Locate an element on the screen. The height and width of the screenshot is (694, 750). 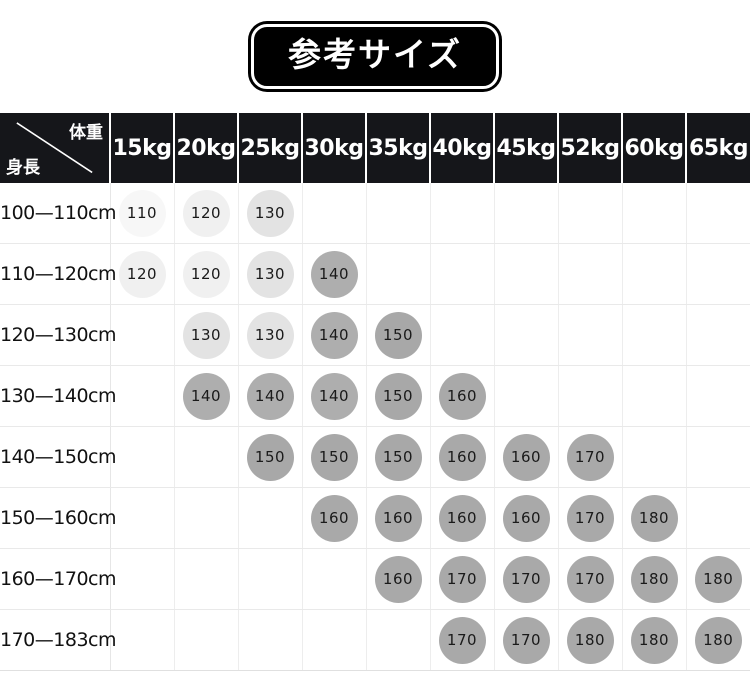
table-row: 150—160cm 160 160 160 160 170 180 is located at coordinates (375, 518).